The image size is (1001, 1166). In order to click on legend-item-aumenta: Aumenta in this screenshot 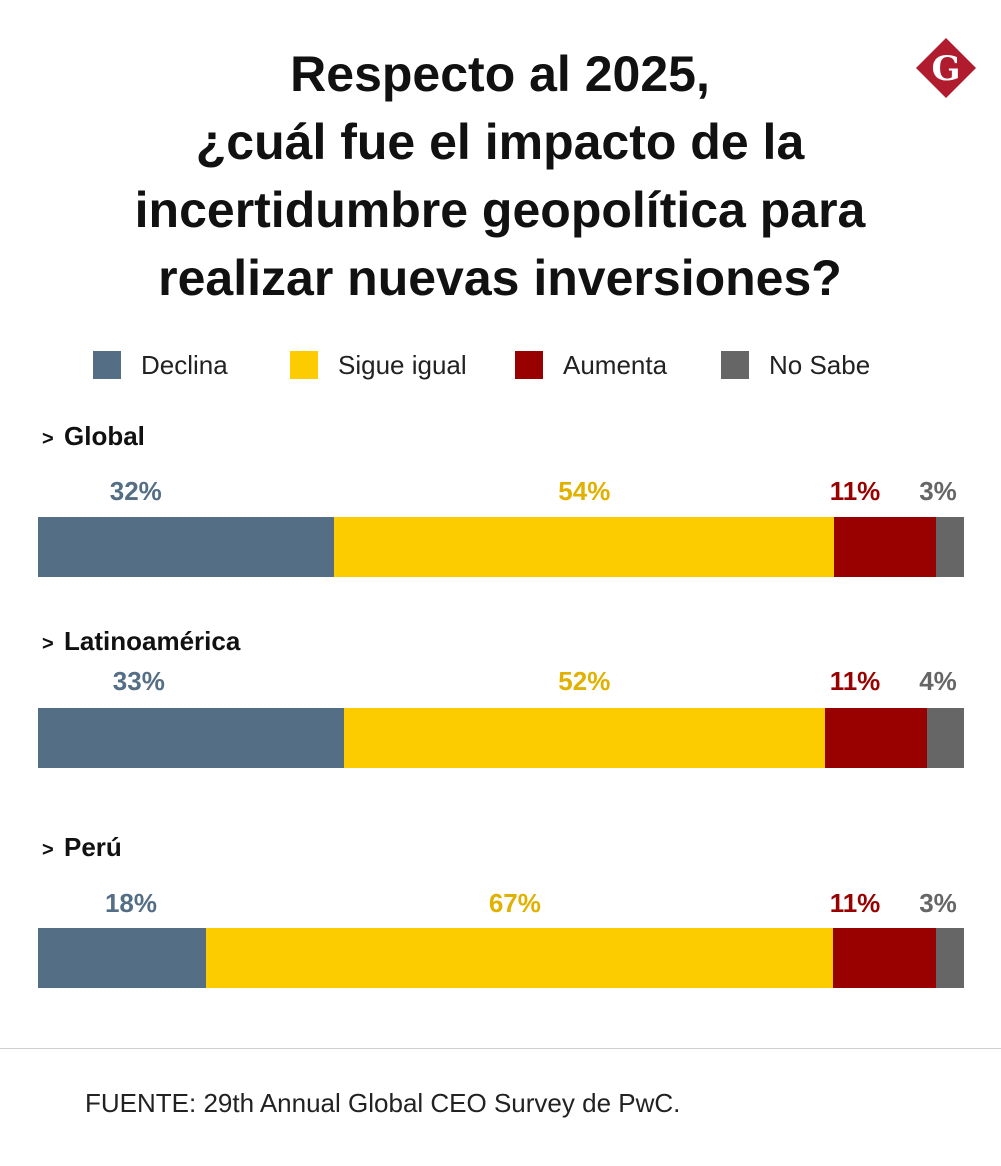, I will do `click(591, 365)`.